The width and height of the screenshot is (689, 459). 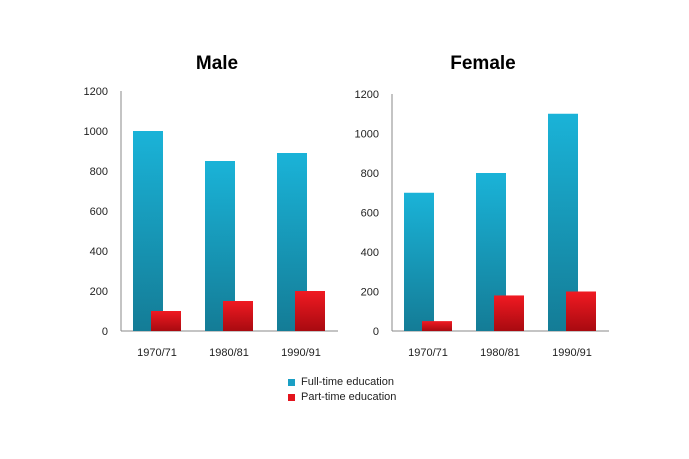 What do you see at coordinates (367, 135) in the screenshot?
I see `female-y-tick-label: 1000` at bounding box center [367, 135].